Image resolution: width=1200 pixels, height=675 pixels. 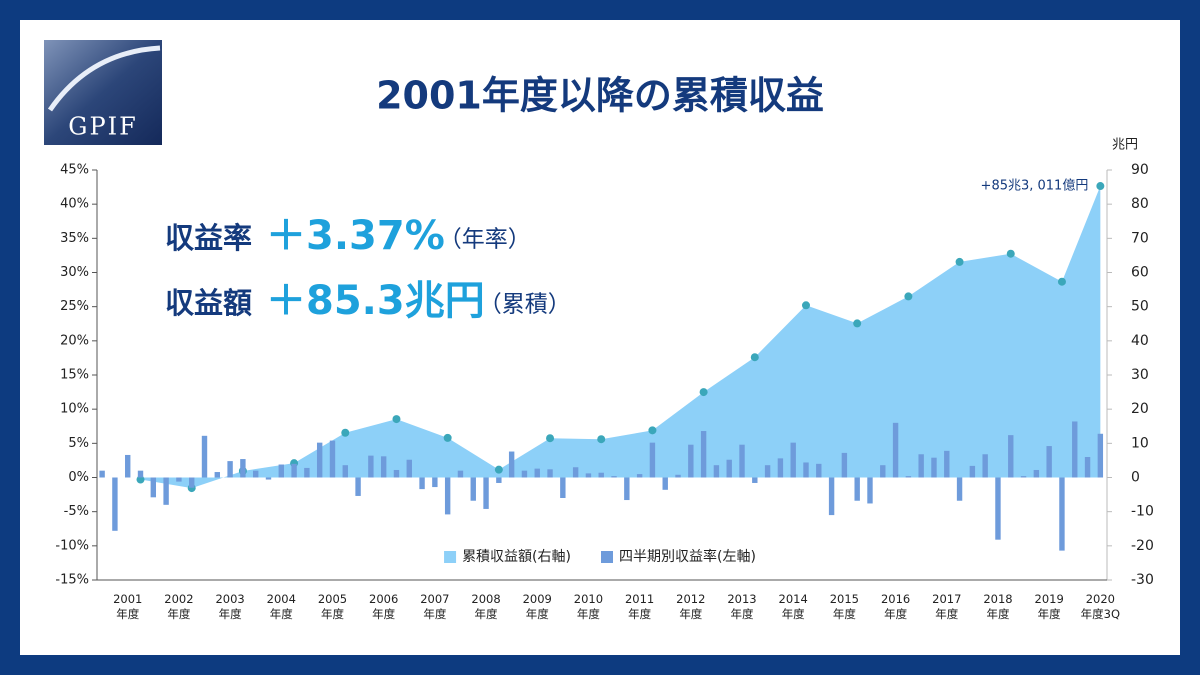 I want to click on logo-text: GPIF, so click(x=102, y=127).